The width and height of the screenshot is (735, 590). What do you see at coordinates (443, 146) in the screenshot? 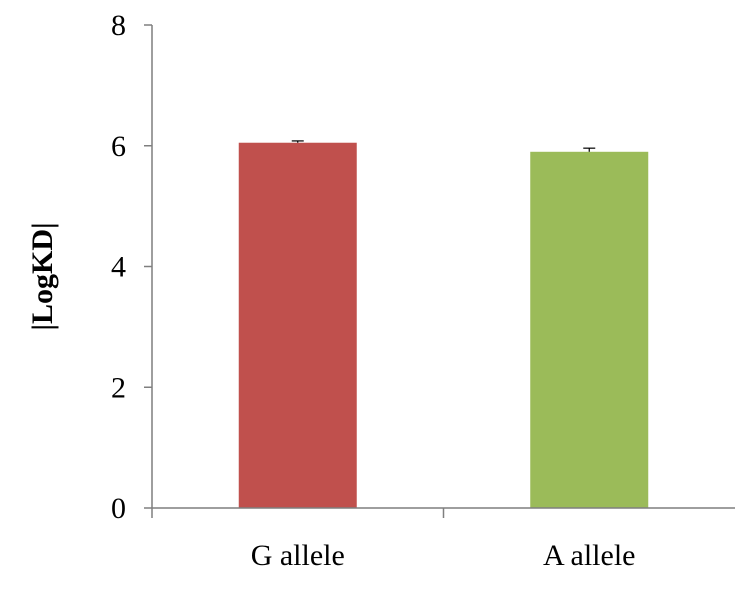
I see `error-bars-group` at bounding box center [443, 146].